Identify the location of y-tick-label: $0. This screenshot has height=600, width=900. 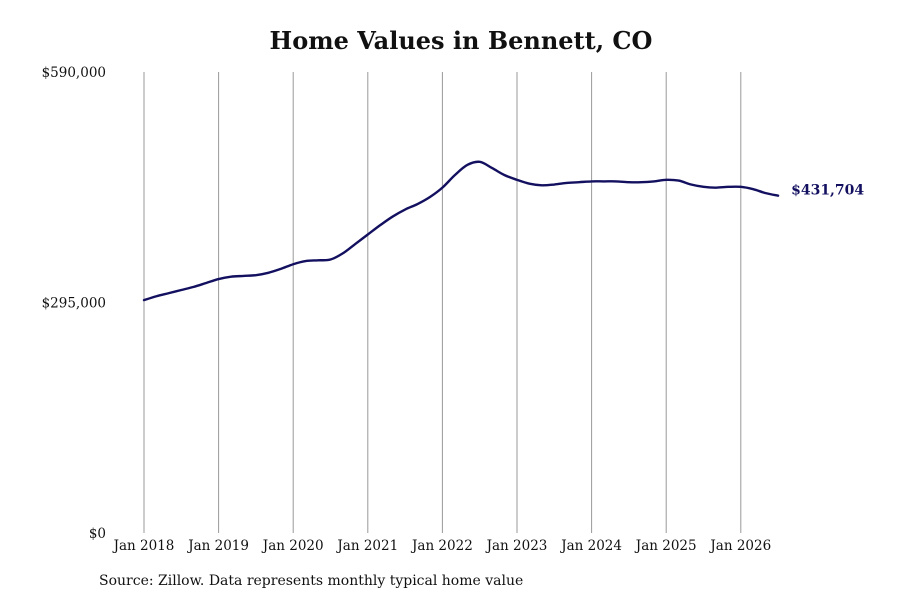
(97, 534).